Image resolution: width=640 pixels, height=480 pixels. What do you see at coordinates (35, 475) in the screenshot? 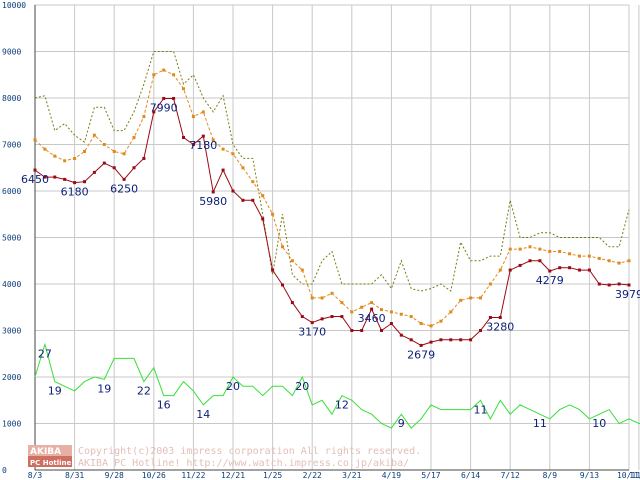
I see `x-tick-label: 8/3` at bounding box center [35, 475].